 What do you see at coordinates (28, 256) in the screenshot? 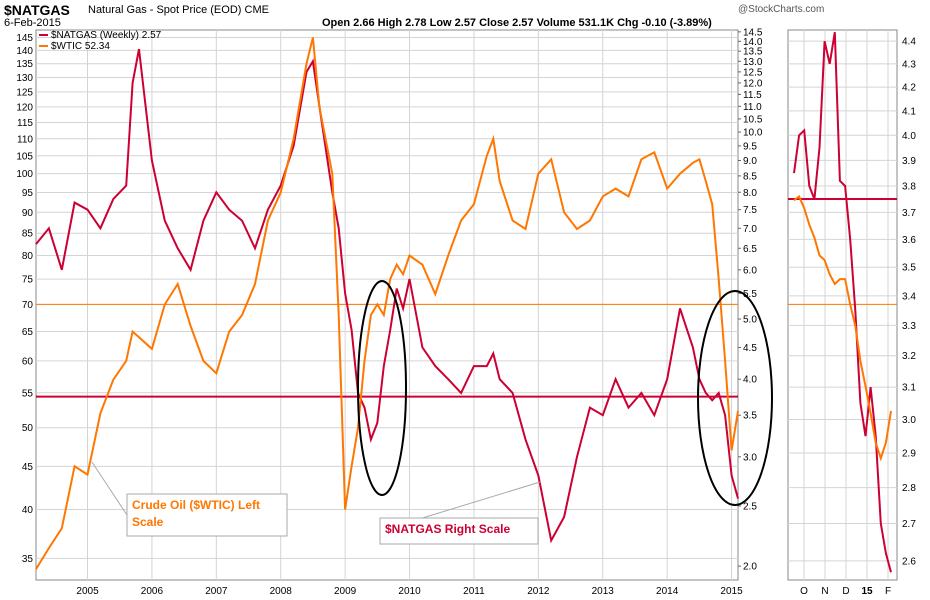
I see `left-axis-tick-label: 80` at bounding box center [28, 256].